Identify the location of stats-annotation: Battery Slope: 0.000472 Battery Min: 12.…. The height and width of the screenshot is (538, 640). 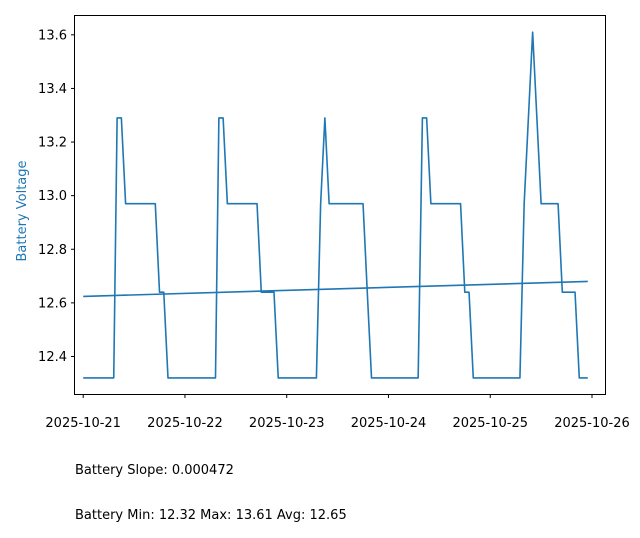
(211, 485).